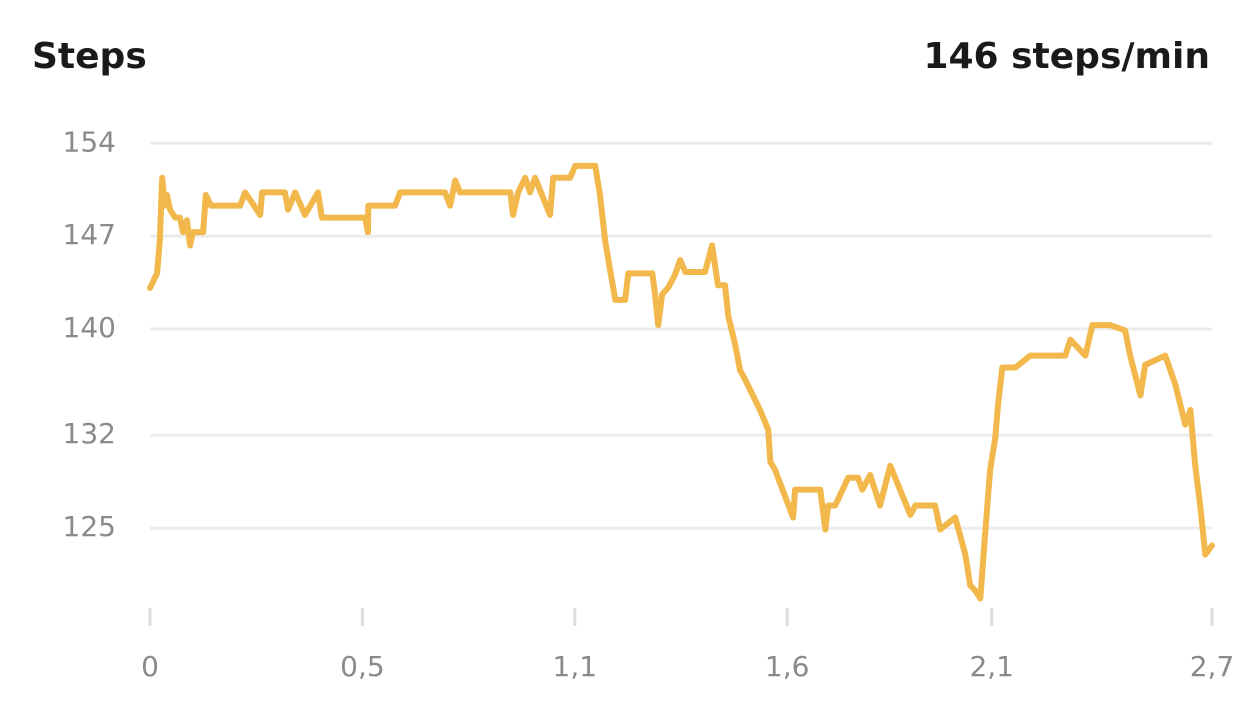 Image resolution: width=1242 pixels, height=713 pixels. What do you see at coordinates (787, 666) in the screenshot?
I see `x-tick-label: 1,6` at bounding box center [787, 666].